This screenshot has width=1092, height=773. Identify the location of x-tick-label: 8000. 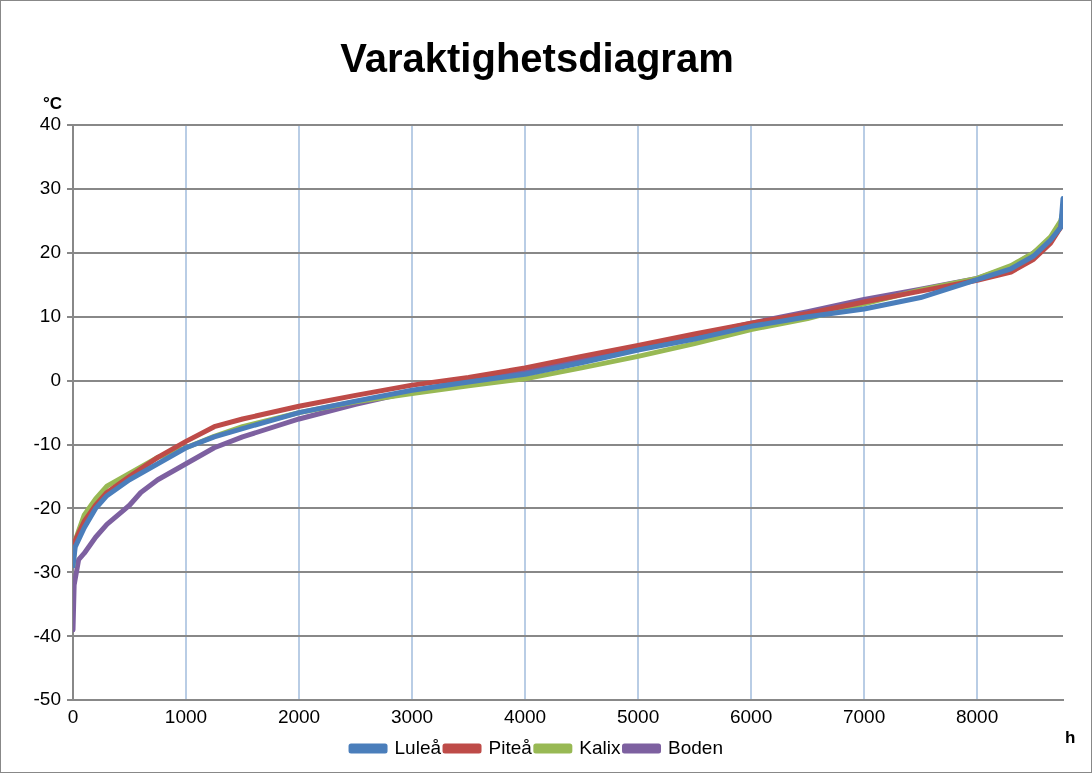
(977, 716).